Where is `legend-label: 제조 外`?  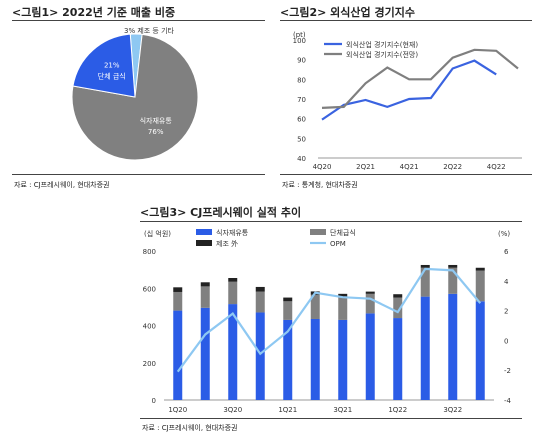
legend-label: 제조 外 is located at coordinates (227, 243).